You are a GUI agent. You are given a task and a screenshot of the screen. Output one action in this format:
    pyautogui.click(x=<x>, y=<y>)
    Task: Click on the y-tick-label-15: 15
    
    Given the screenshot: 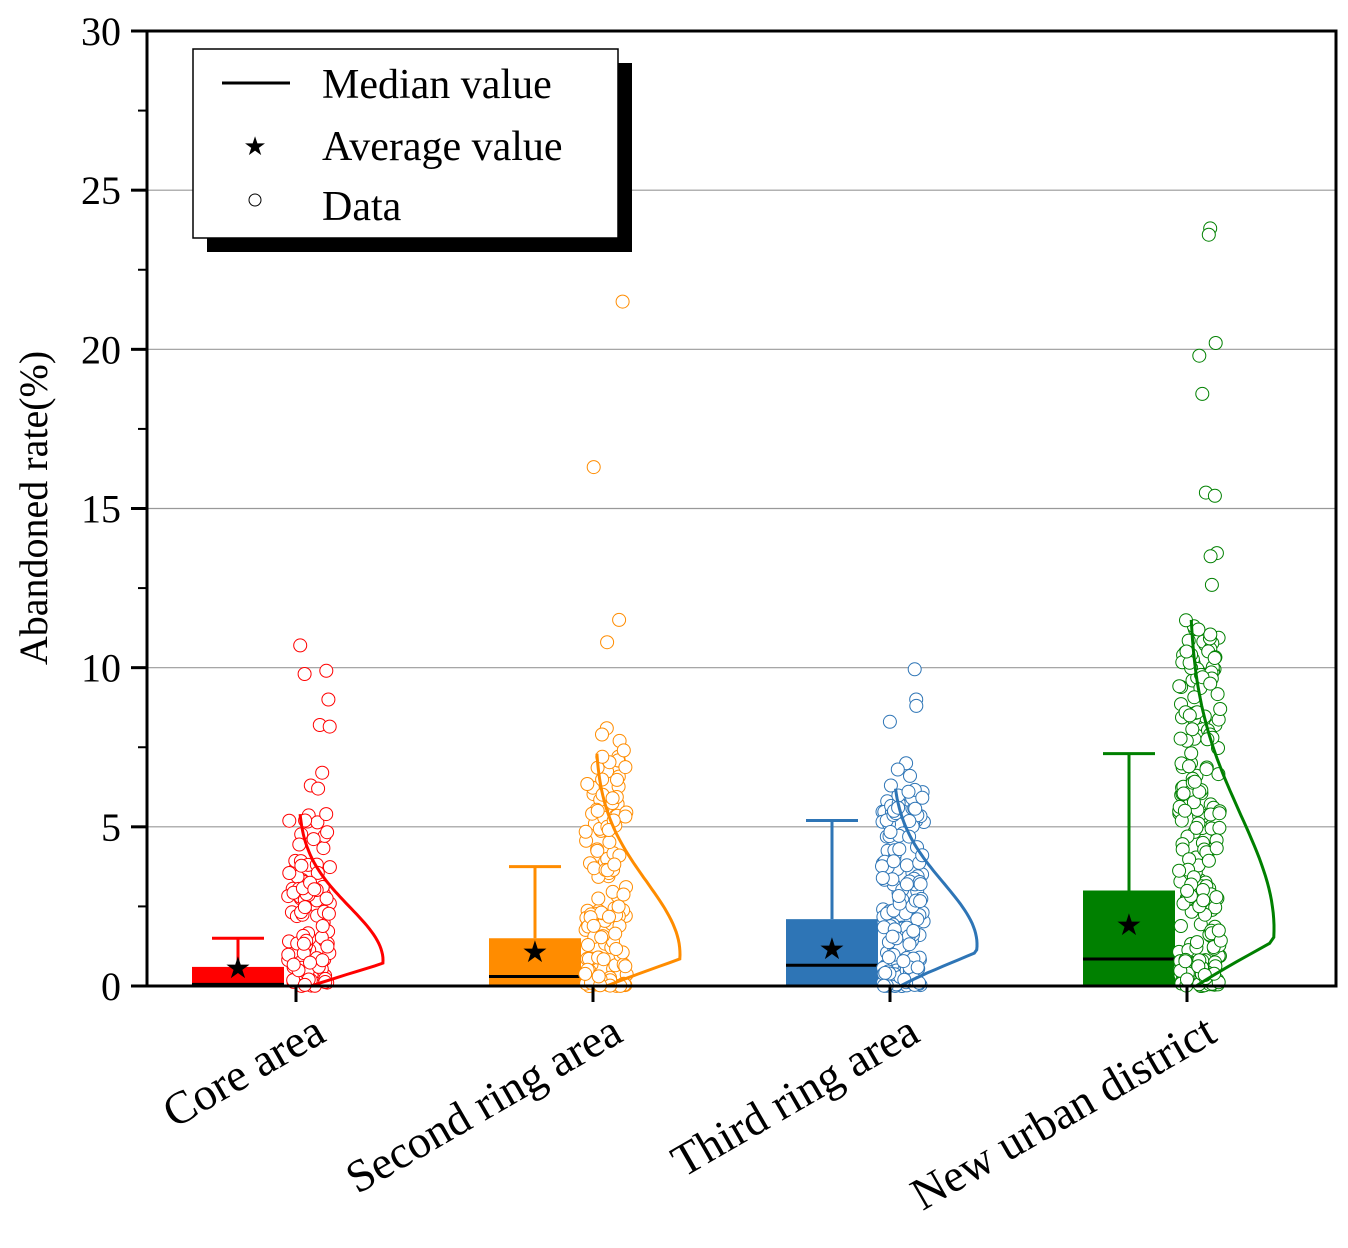 What is the action you would take?
    pyautogui.click(x=101, y=509)
    